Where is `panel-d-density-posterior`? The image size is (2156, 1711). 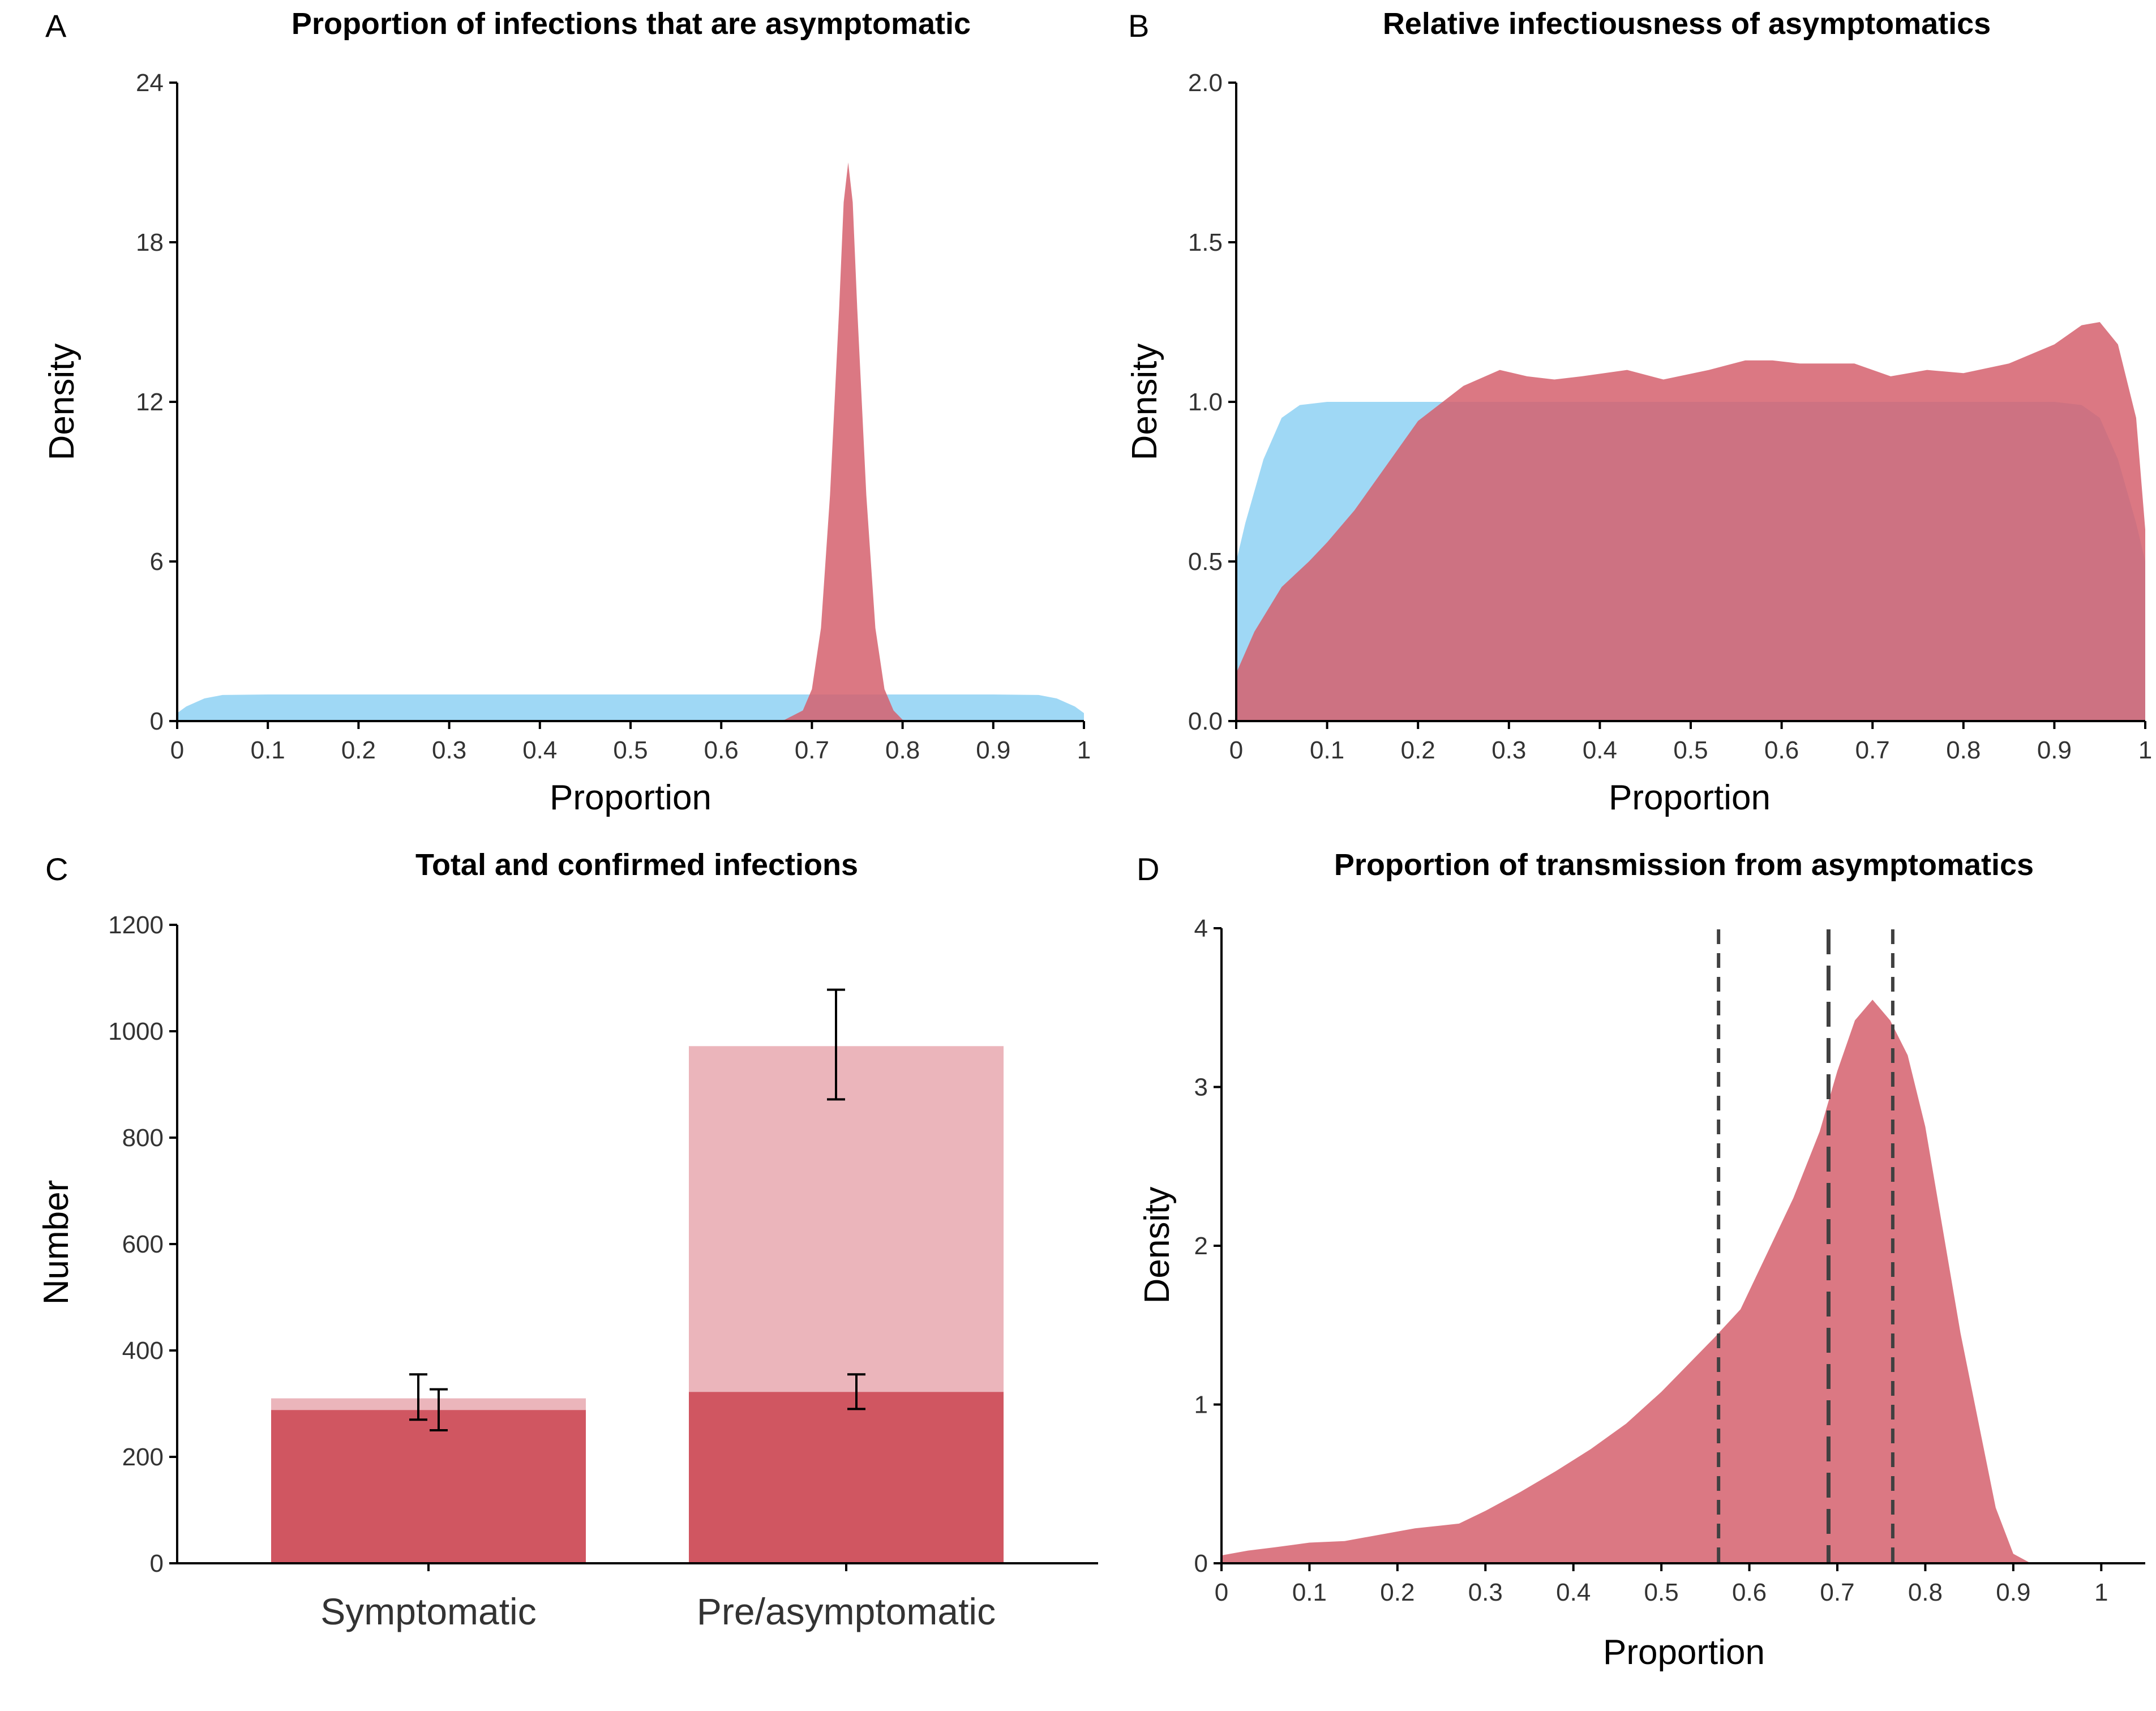 panel-d-density-posterior is located at coordinates (1626, 1281).